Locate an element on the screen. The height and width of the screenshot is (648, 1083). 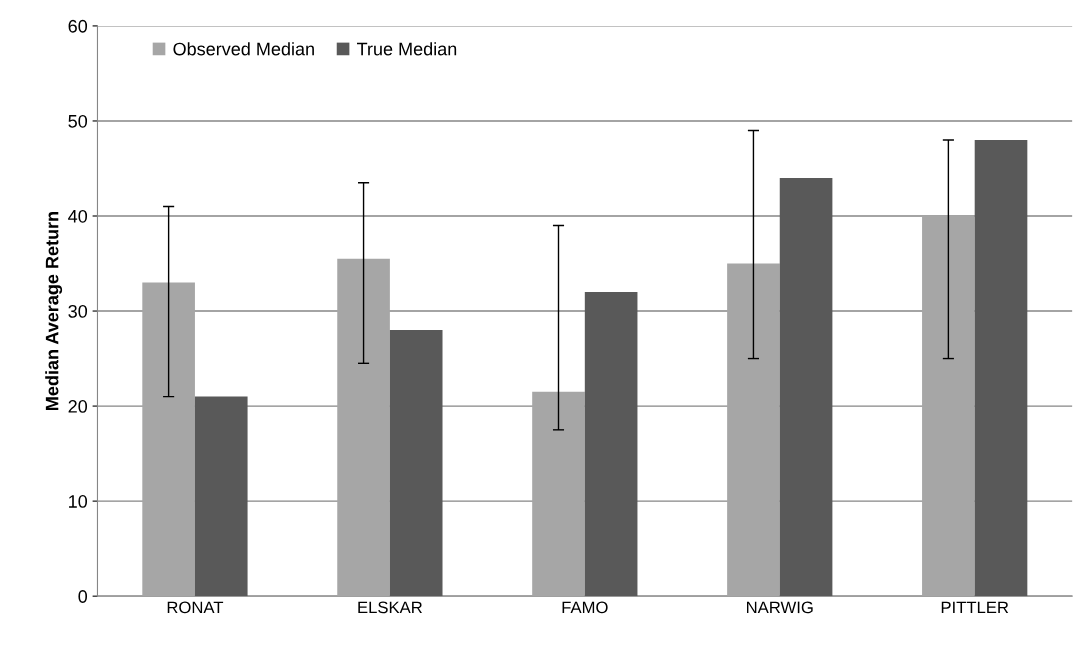
x-tick-label: RONAT is located at coordinates (195, 607).